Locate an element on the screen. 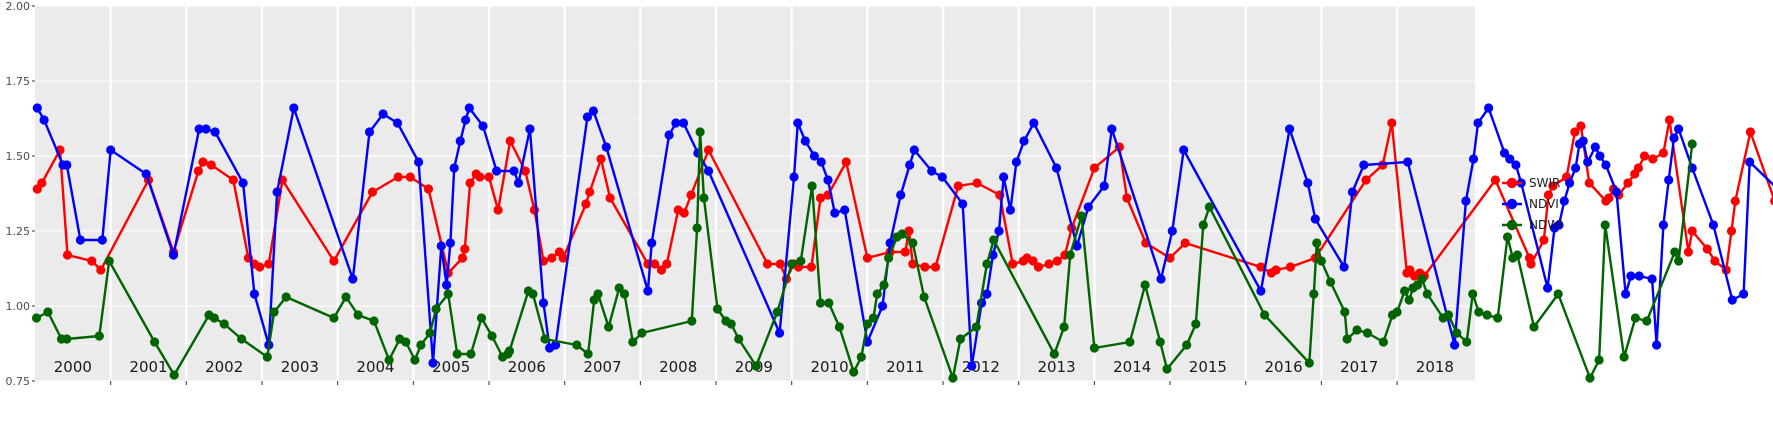 This screenshot has width=1773, height=442. legend-label: NDVI is located at coordinates (1544, 204).